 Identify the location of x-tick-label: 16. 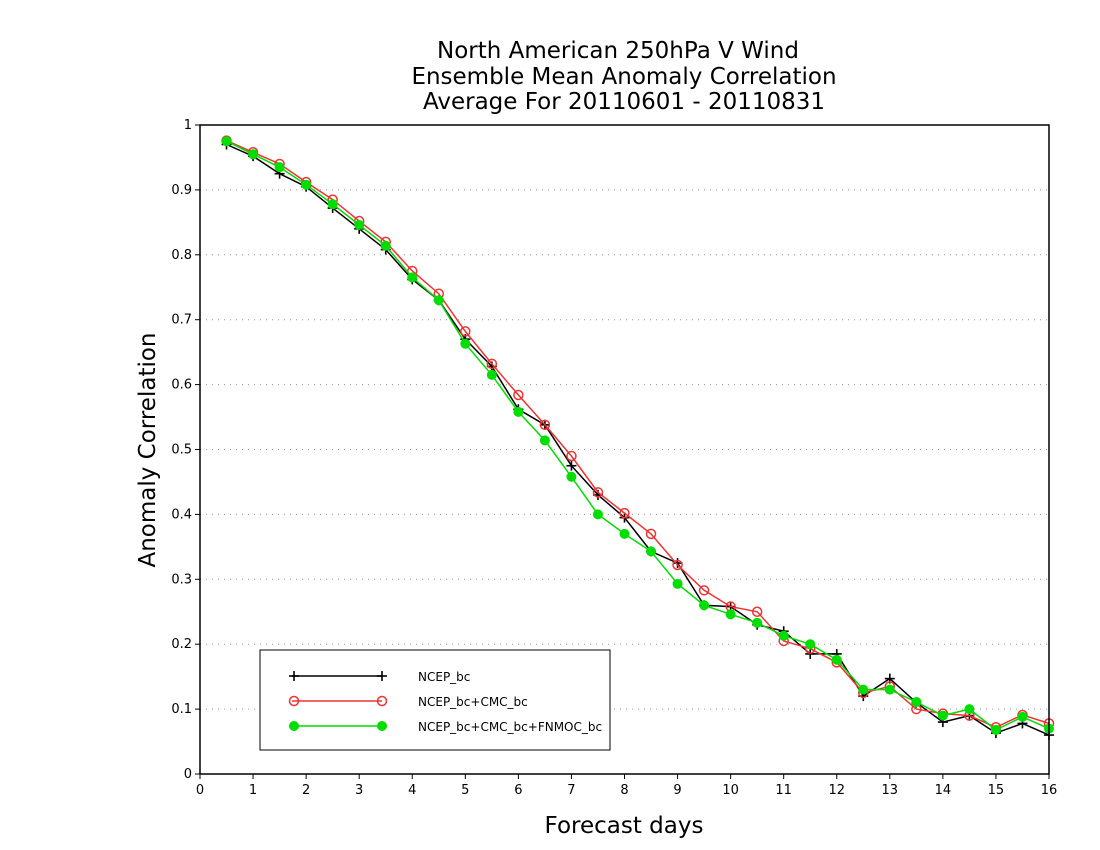
(1049, 790).